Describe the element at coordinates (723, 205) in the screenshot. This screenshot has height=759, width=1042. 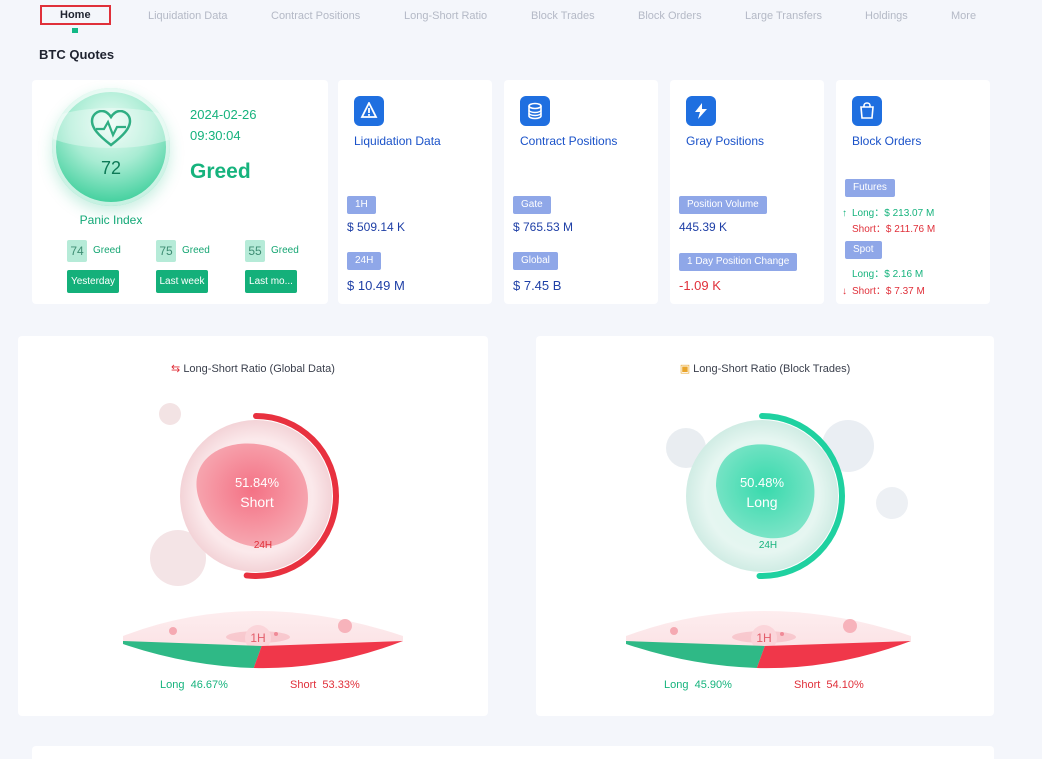
I see `position-volume-tag: Position Volume` at that location.